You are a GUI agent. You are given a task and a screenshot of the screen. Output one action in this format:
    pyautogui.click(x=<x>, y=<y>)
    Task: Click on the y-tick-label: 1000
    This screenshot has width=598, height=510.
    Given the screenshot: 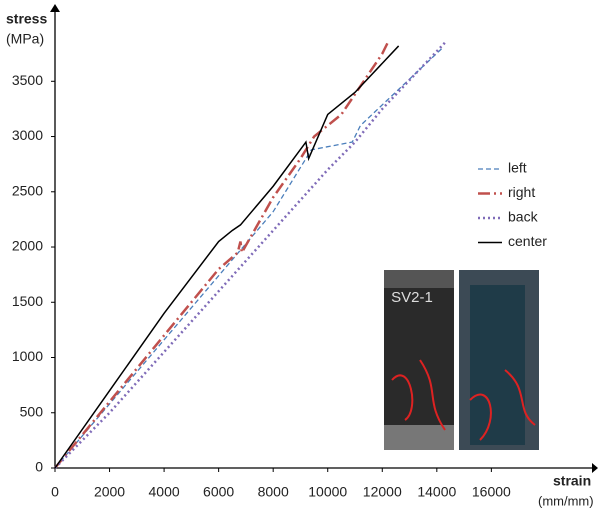 What is the action you would take?
    pyautogui.click(x=27, y=356)
    